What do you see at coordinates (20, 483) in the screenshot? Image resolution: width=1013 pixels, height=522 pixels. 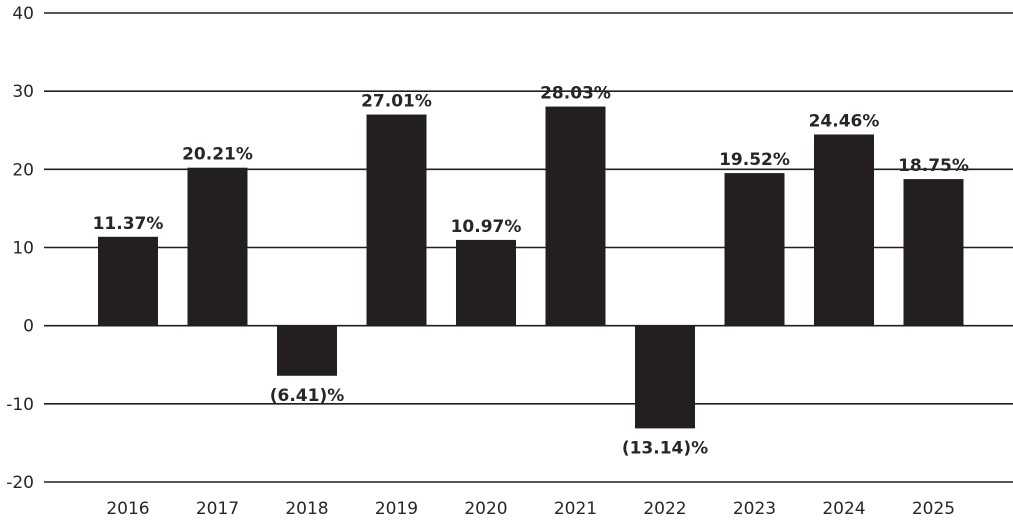 I see `y-tick-label: -20` at bounding box center [20, 483].